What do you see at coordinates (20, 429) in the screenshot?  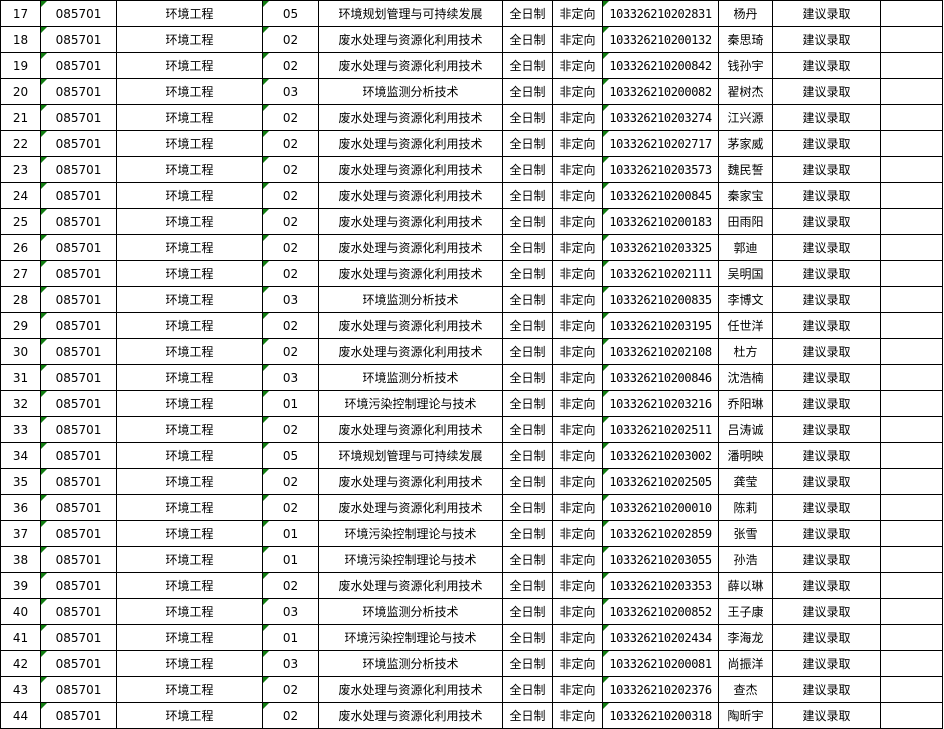 I see `row-number-cell: 33` at bounding box center [20, 429].